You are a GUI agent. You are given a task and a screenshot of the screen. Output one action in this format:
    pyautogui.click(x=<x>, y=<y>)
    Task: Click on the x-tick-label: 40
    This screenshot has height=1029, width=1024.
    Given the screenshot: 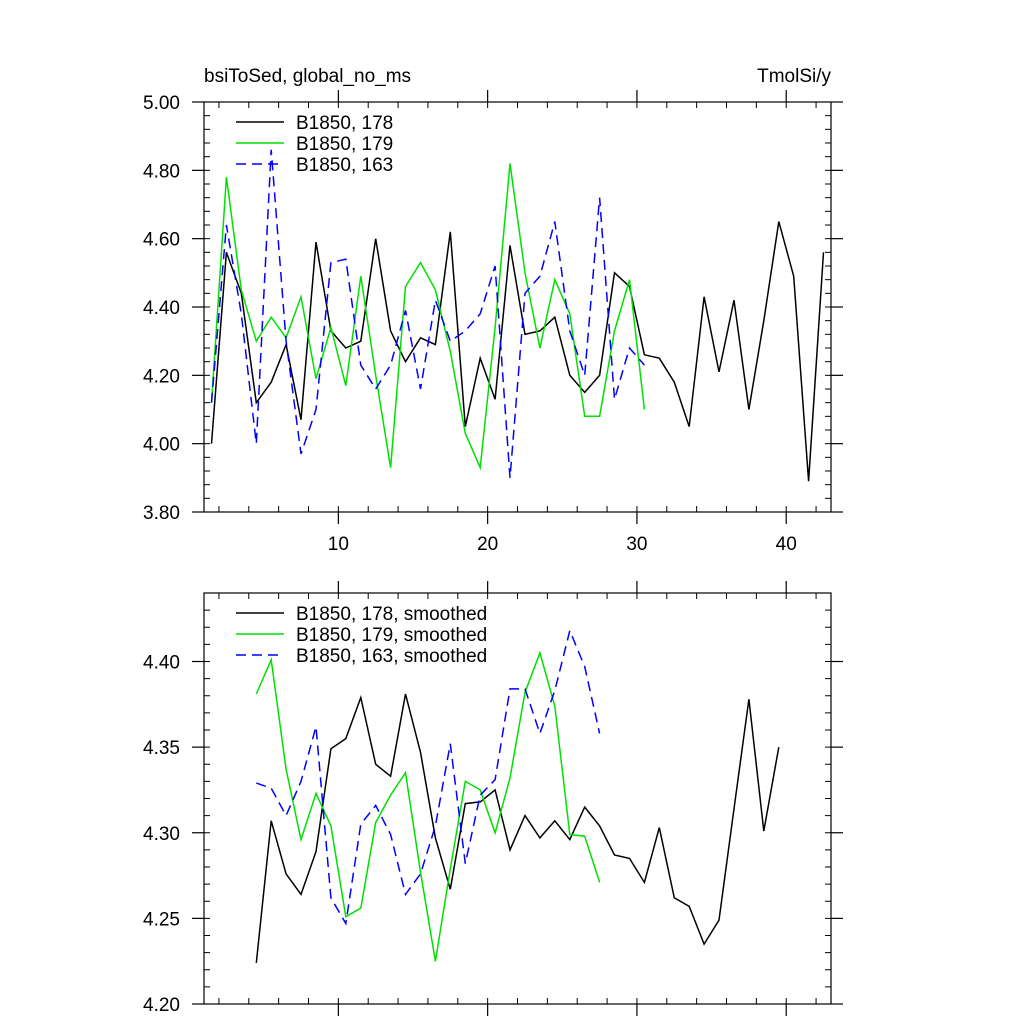 What is the action you would take?
    pyautogui.click(x=786, y=544)
    